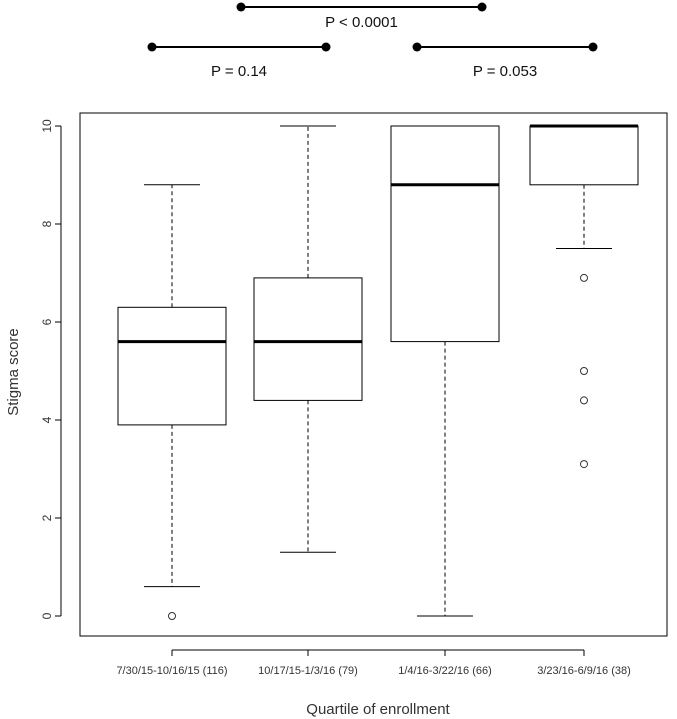 Image resolution: width=677 pixels, height=719 pixels. Describe the element at coordinates (308, 671) in the screenshot. I see `x-tick-label: 10/17/15-1/3/16 (79)` at that location.